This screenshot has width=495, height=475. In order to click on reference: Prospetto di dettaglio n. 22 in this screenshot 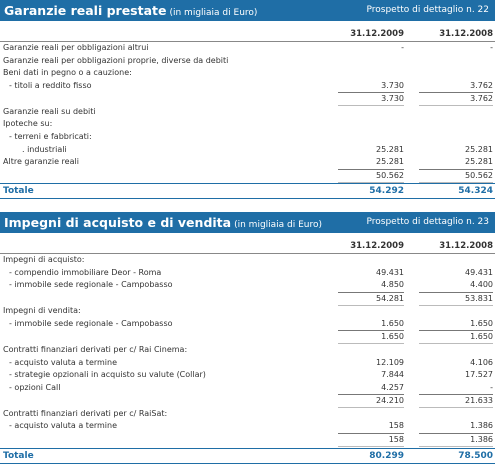, I will do `click(428, 10)`.